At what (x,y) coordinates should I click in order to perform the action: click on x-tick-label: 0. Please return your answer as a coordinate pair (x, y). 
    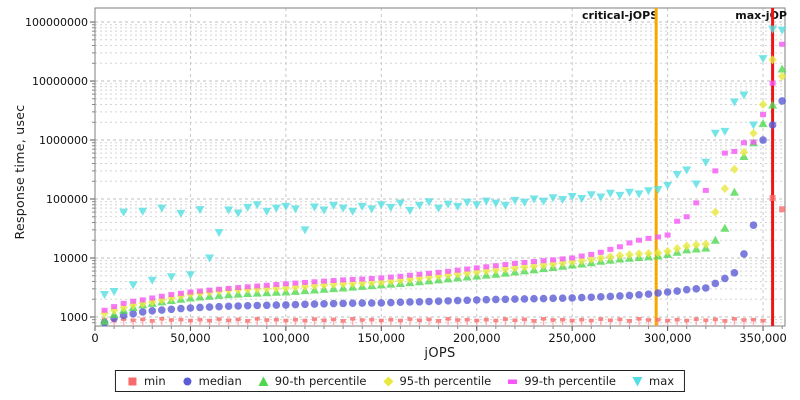
    Looking at the image, I should click on (94, 338).